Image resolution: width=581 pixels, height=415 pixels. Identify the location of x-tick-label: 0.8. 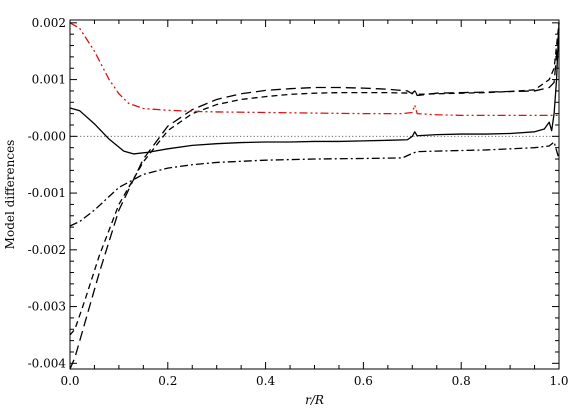
(461, 381).